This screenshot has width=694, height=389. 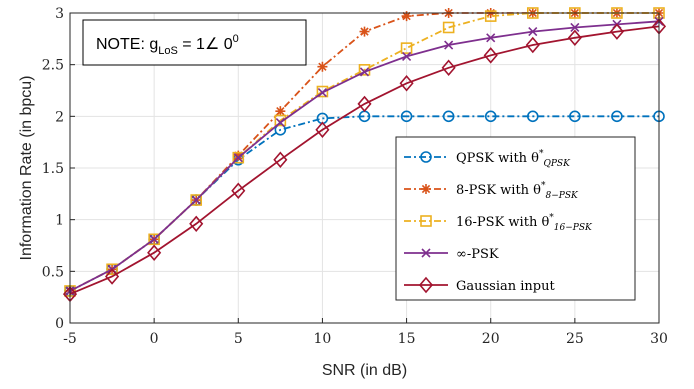 I want to click on y-tick-label: 2.5, so click(x=53, y=66).